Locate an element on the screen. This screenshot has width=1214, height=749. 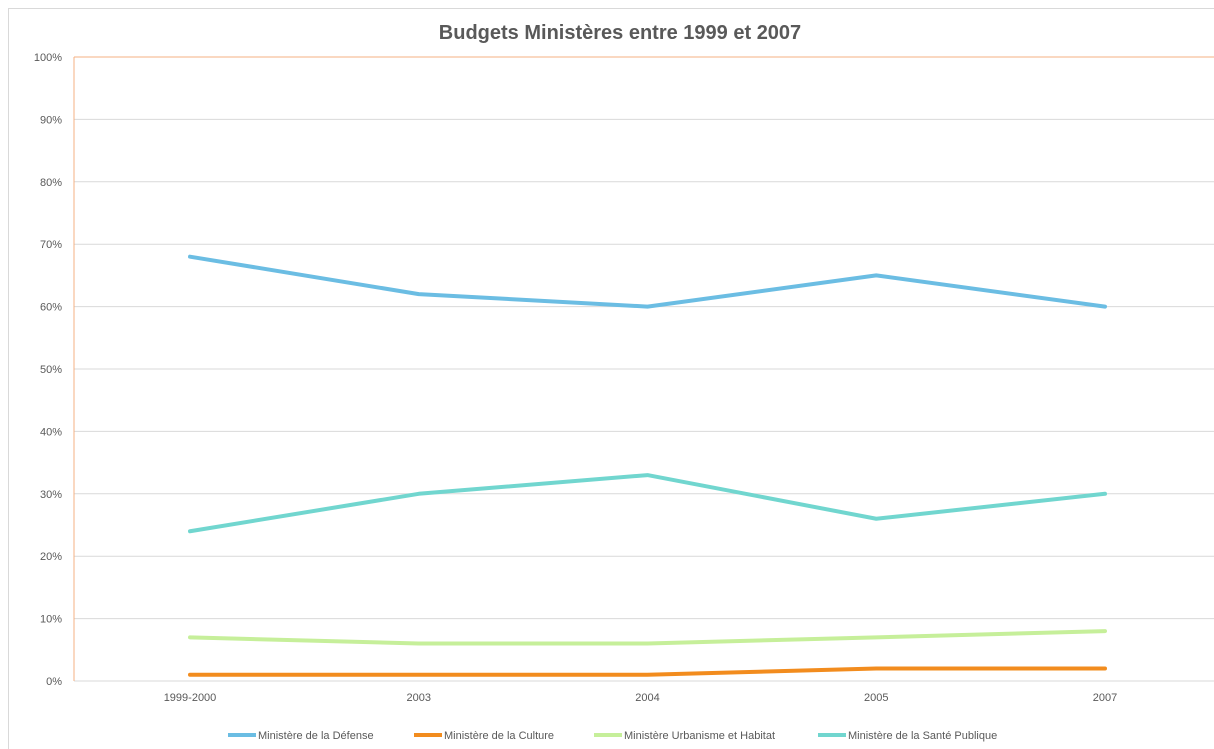
legend-label: Ministère de la Santé Publique is located at coordinates (922, 736).